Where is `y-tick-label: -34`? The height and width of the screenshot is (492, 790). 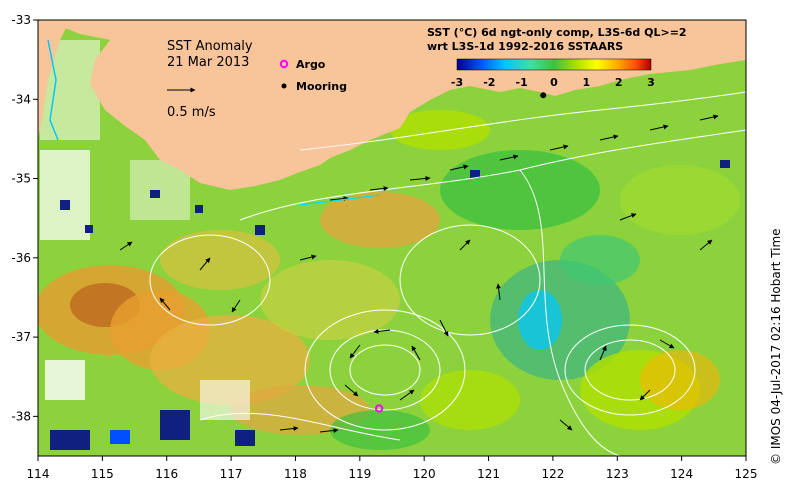 y-tick-label: -34 is located at coordinates (21, 99).